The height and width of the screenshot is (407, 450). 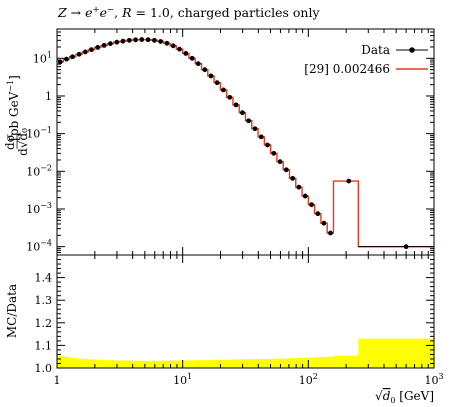 I want to click on y-axis-title-denominator: d√d₀, so click(x=23, y=142).